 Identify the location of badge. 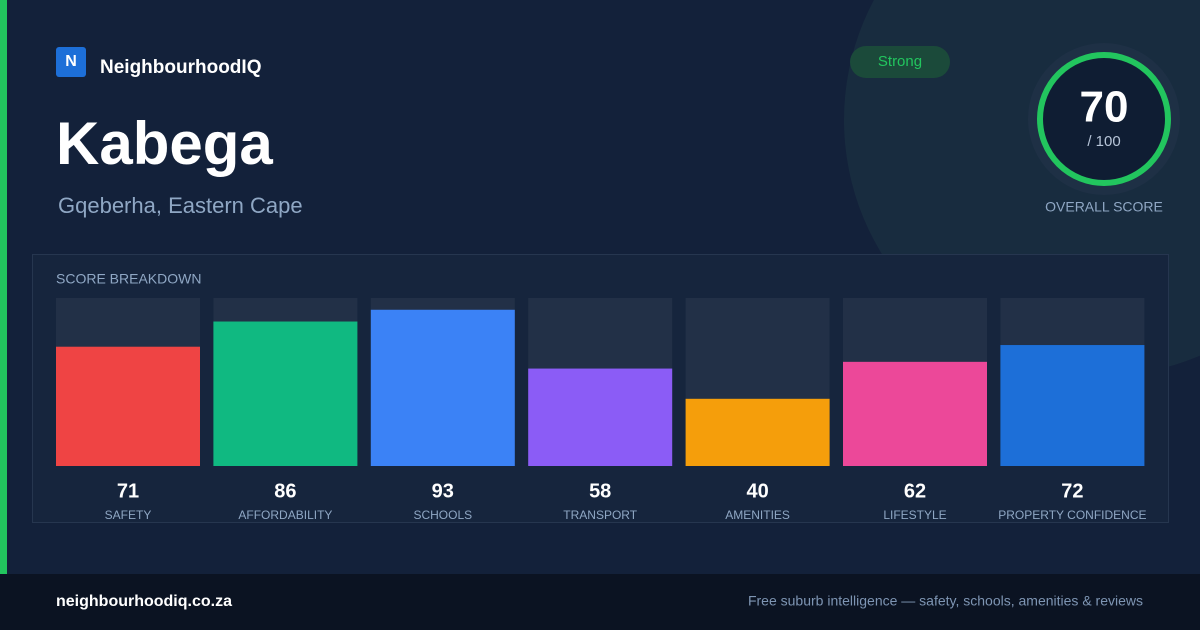
(900, 62).